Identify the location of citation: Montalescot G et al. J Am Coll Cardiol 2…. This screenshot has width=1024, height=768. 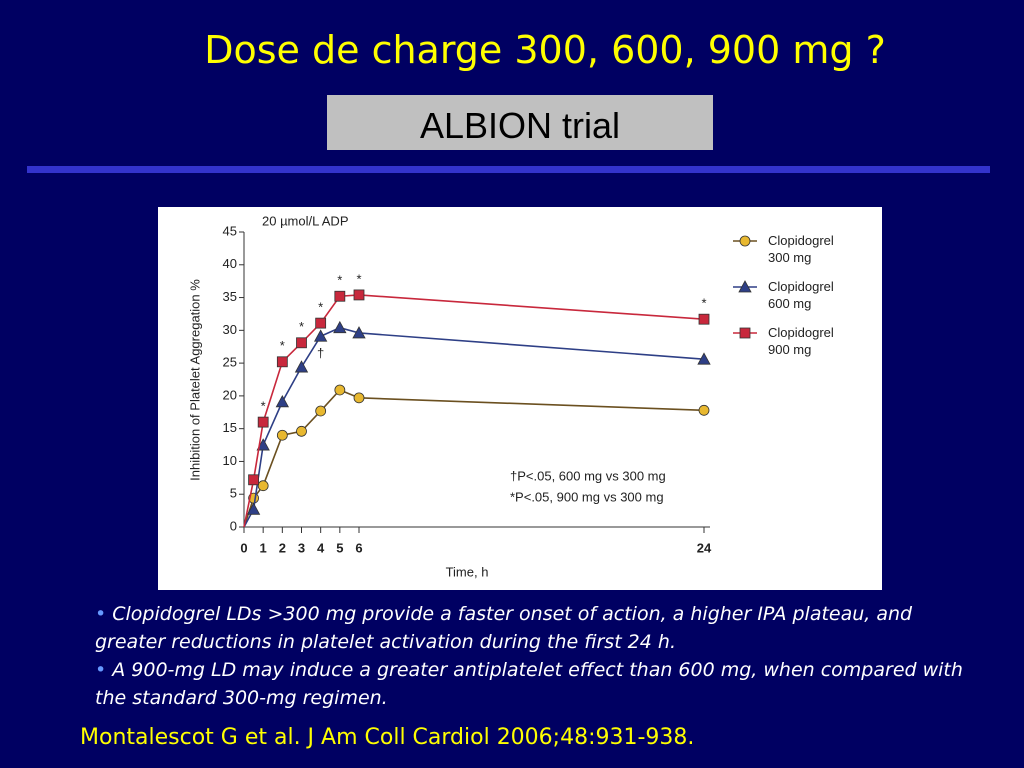
(387, 737).